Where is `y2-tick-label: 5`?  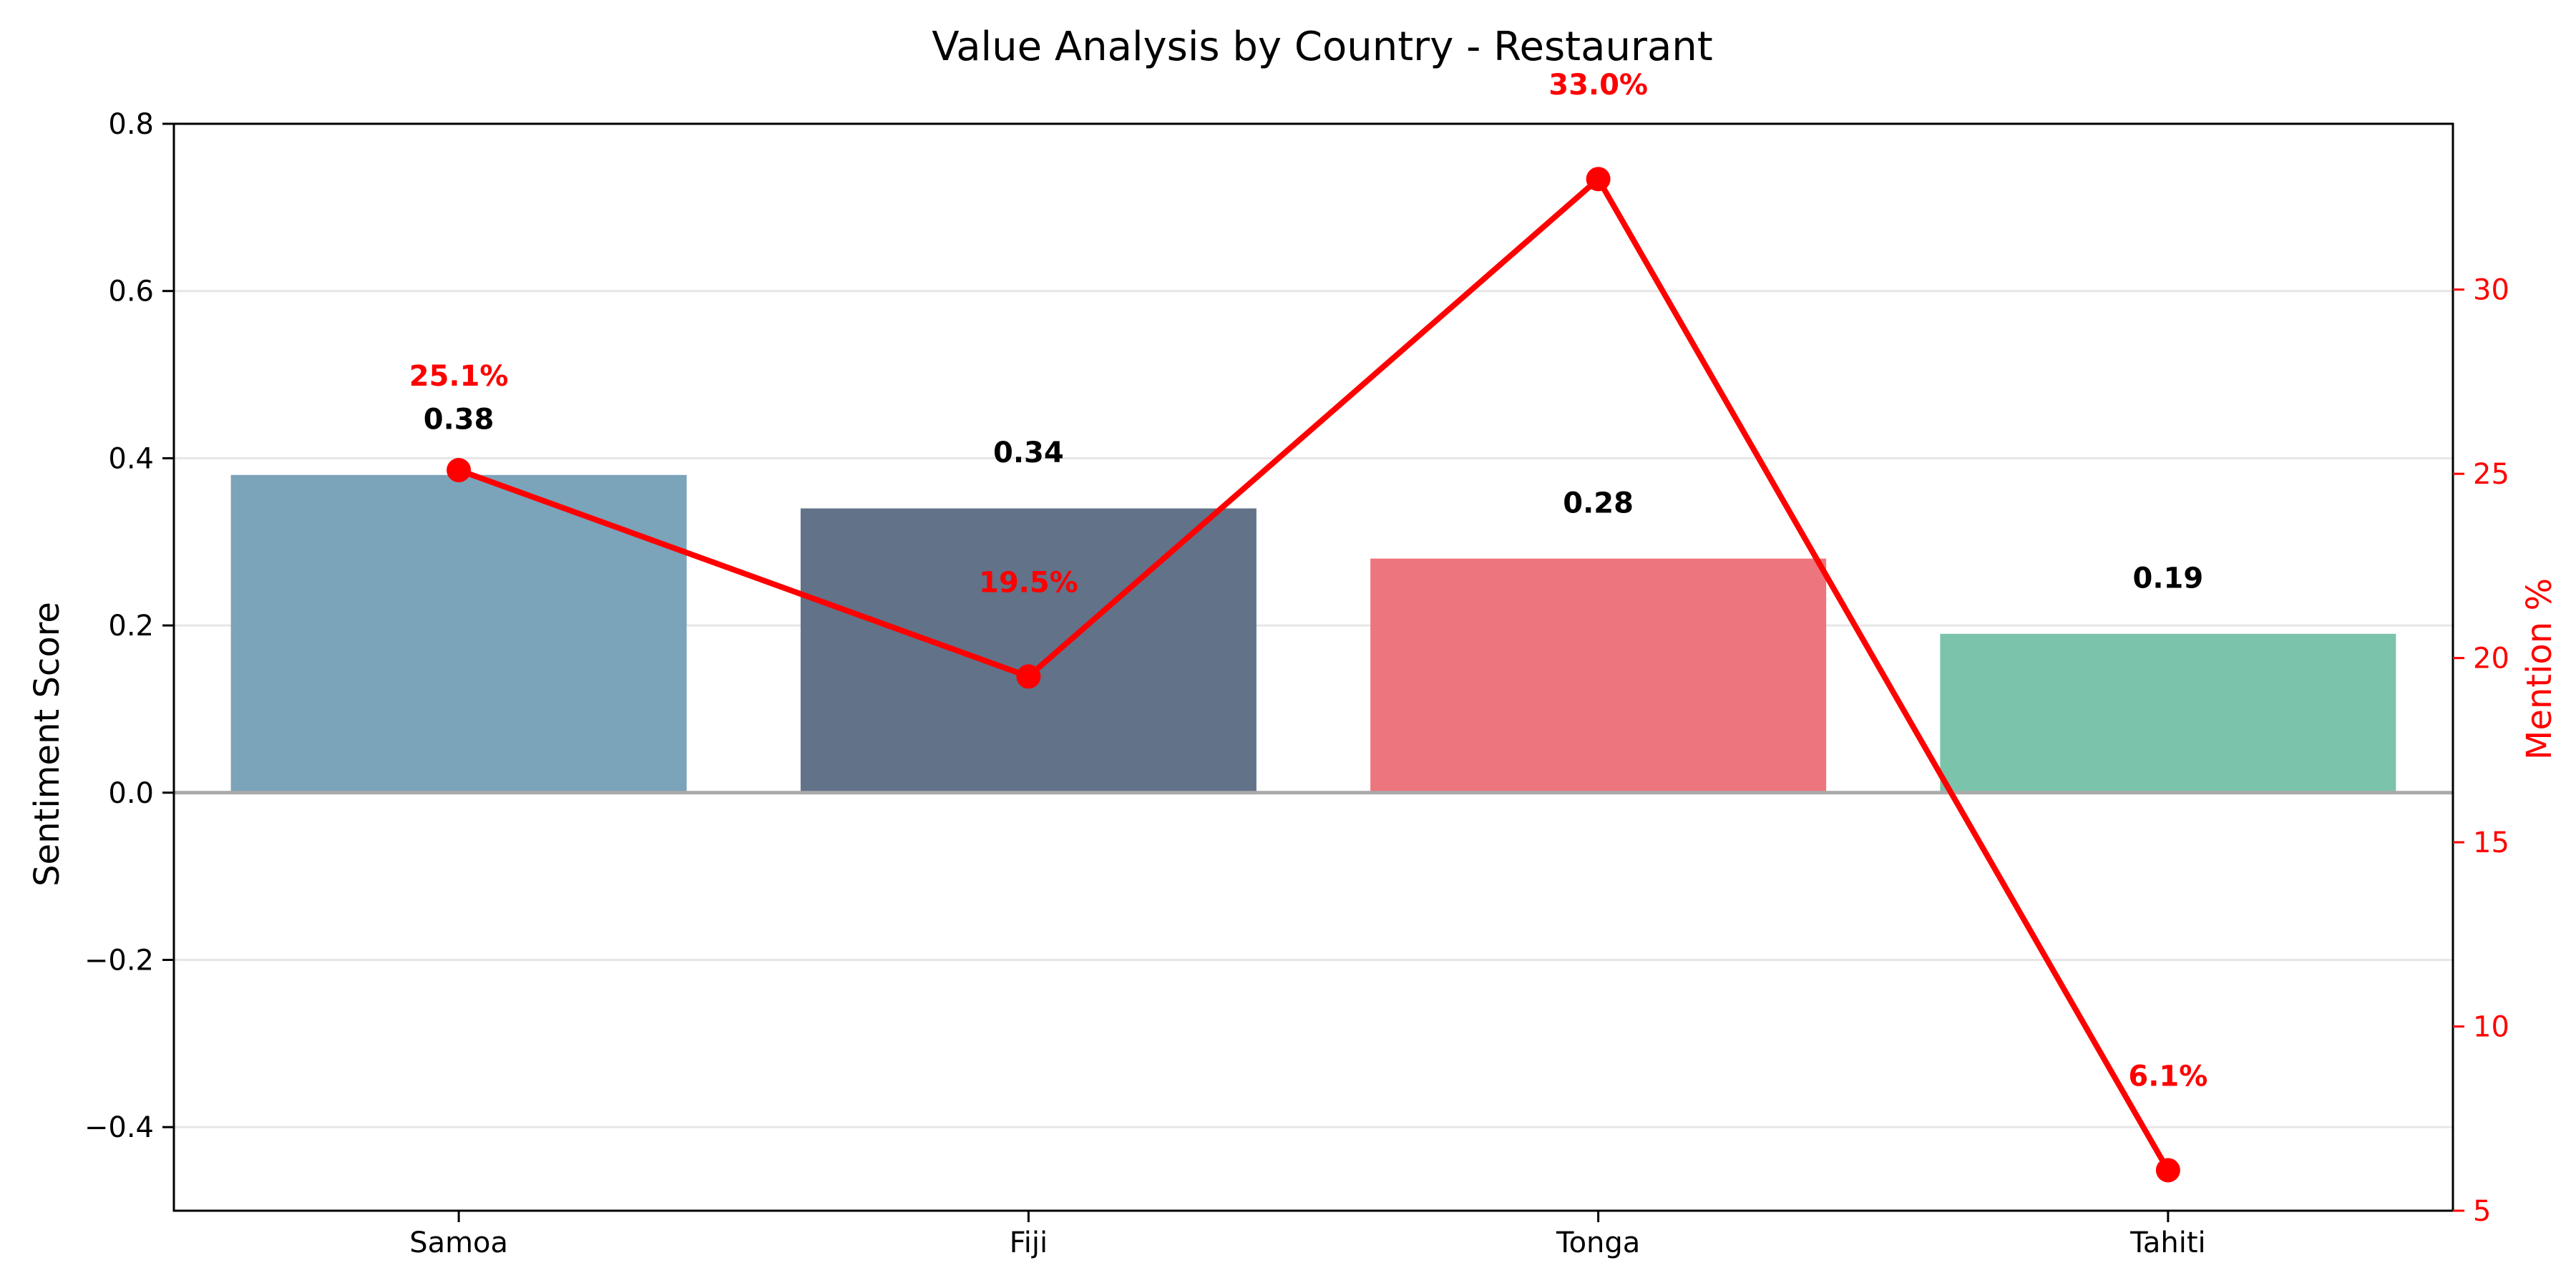 y2-tick-label: 5 is located at coordinates (2482, 1211).